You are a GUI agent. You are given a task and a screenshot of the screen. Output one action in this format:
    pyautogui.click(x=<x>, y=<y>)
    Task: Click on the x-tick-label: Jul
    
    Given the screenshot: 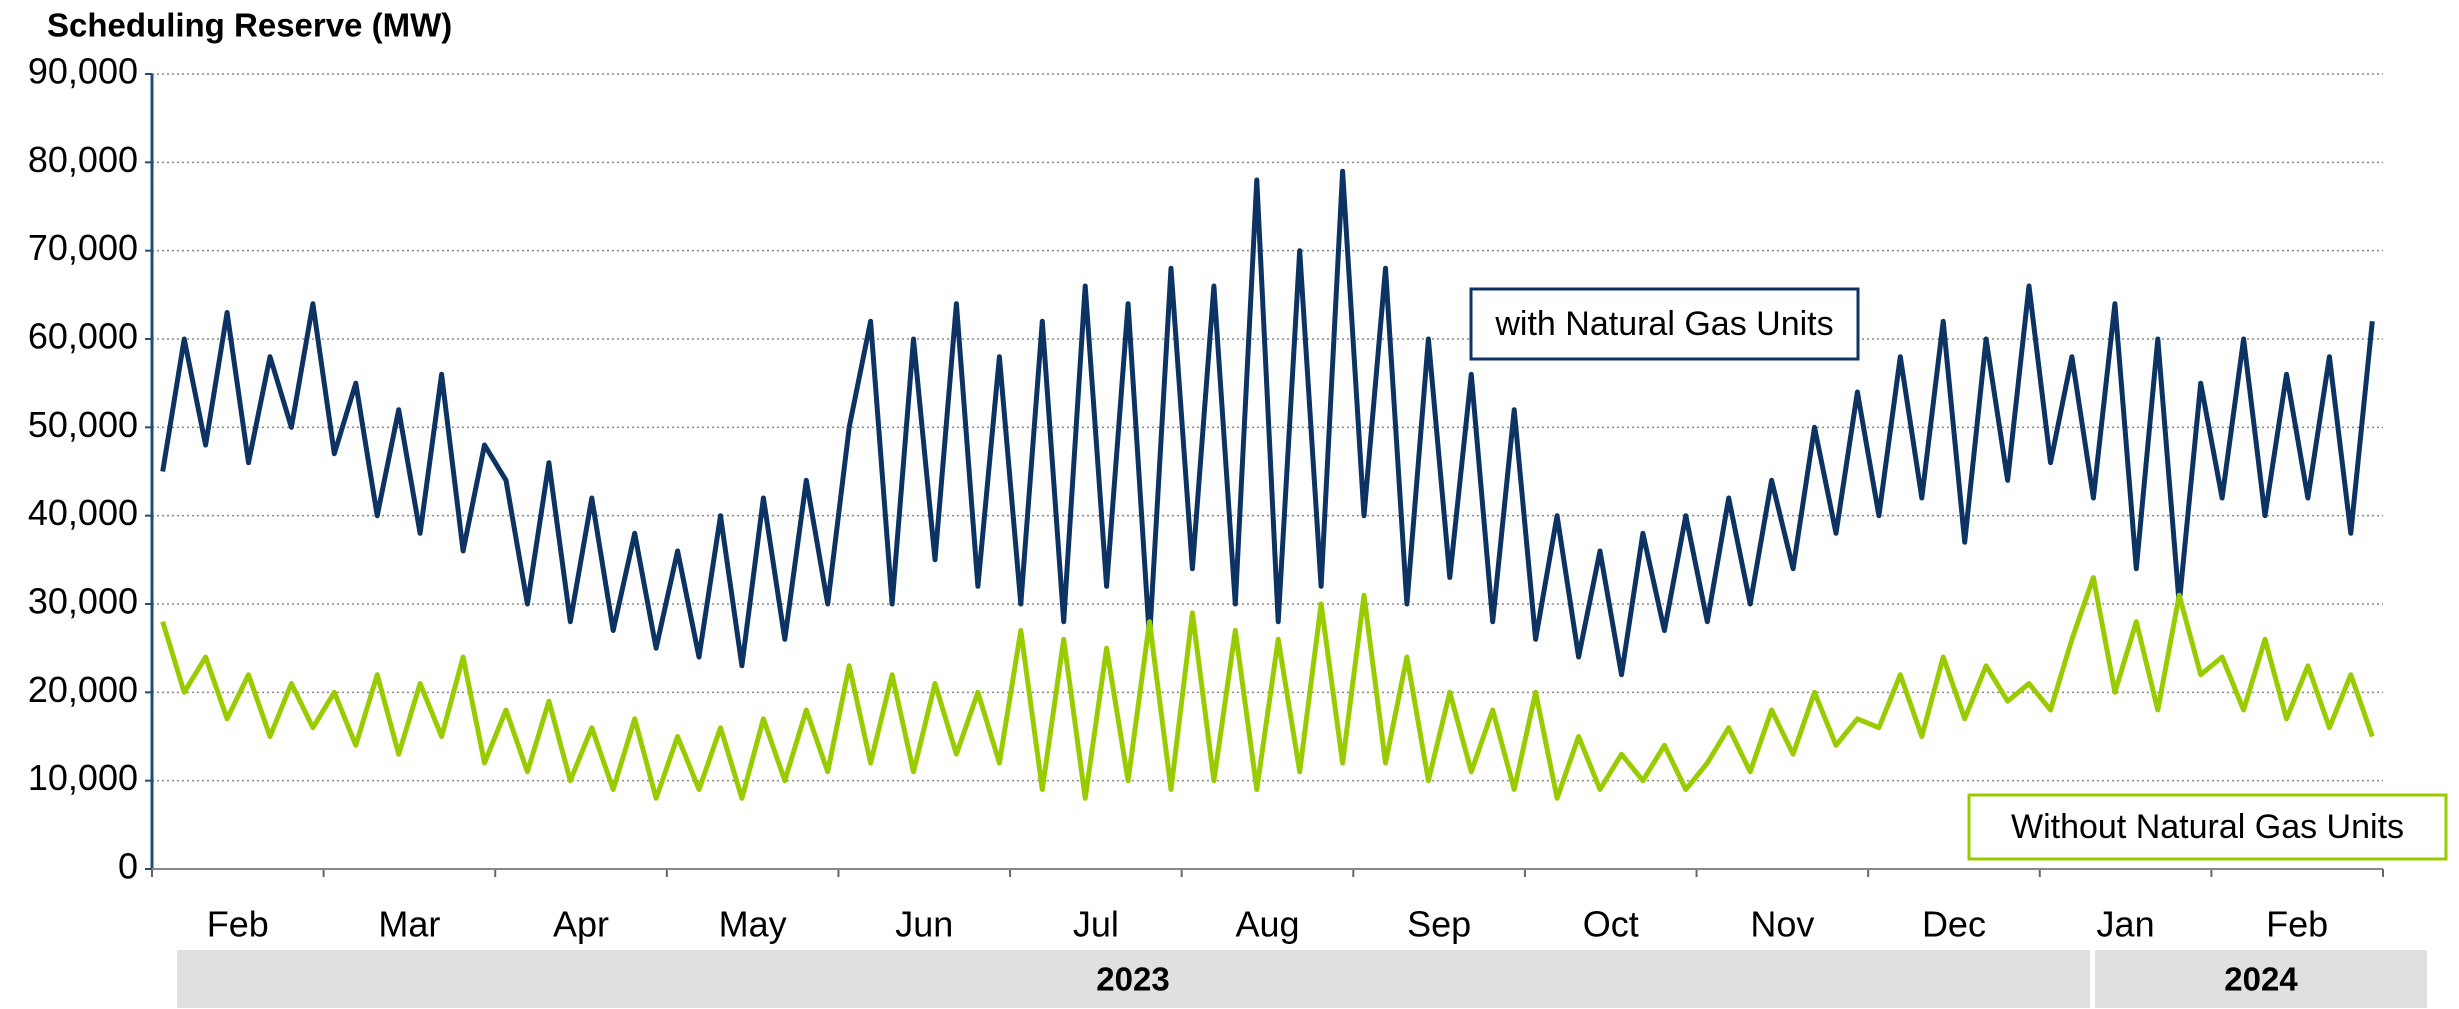 What is the action you would take?
    pyautogui.click(x=1096, y=924)
    